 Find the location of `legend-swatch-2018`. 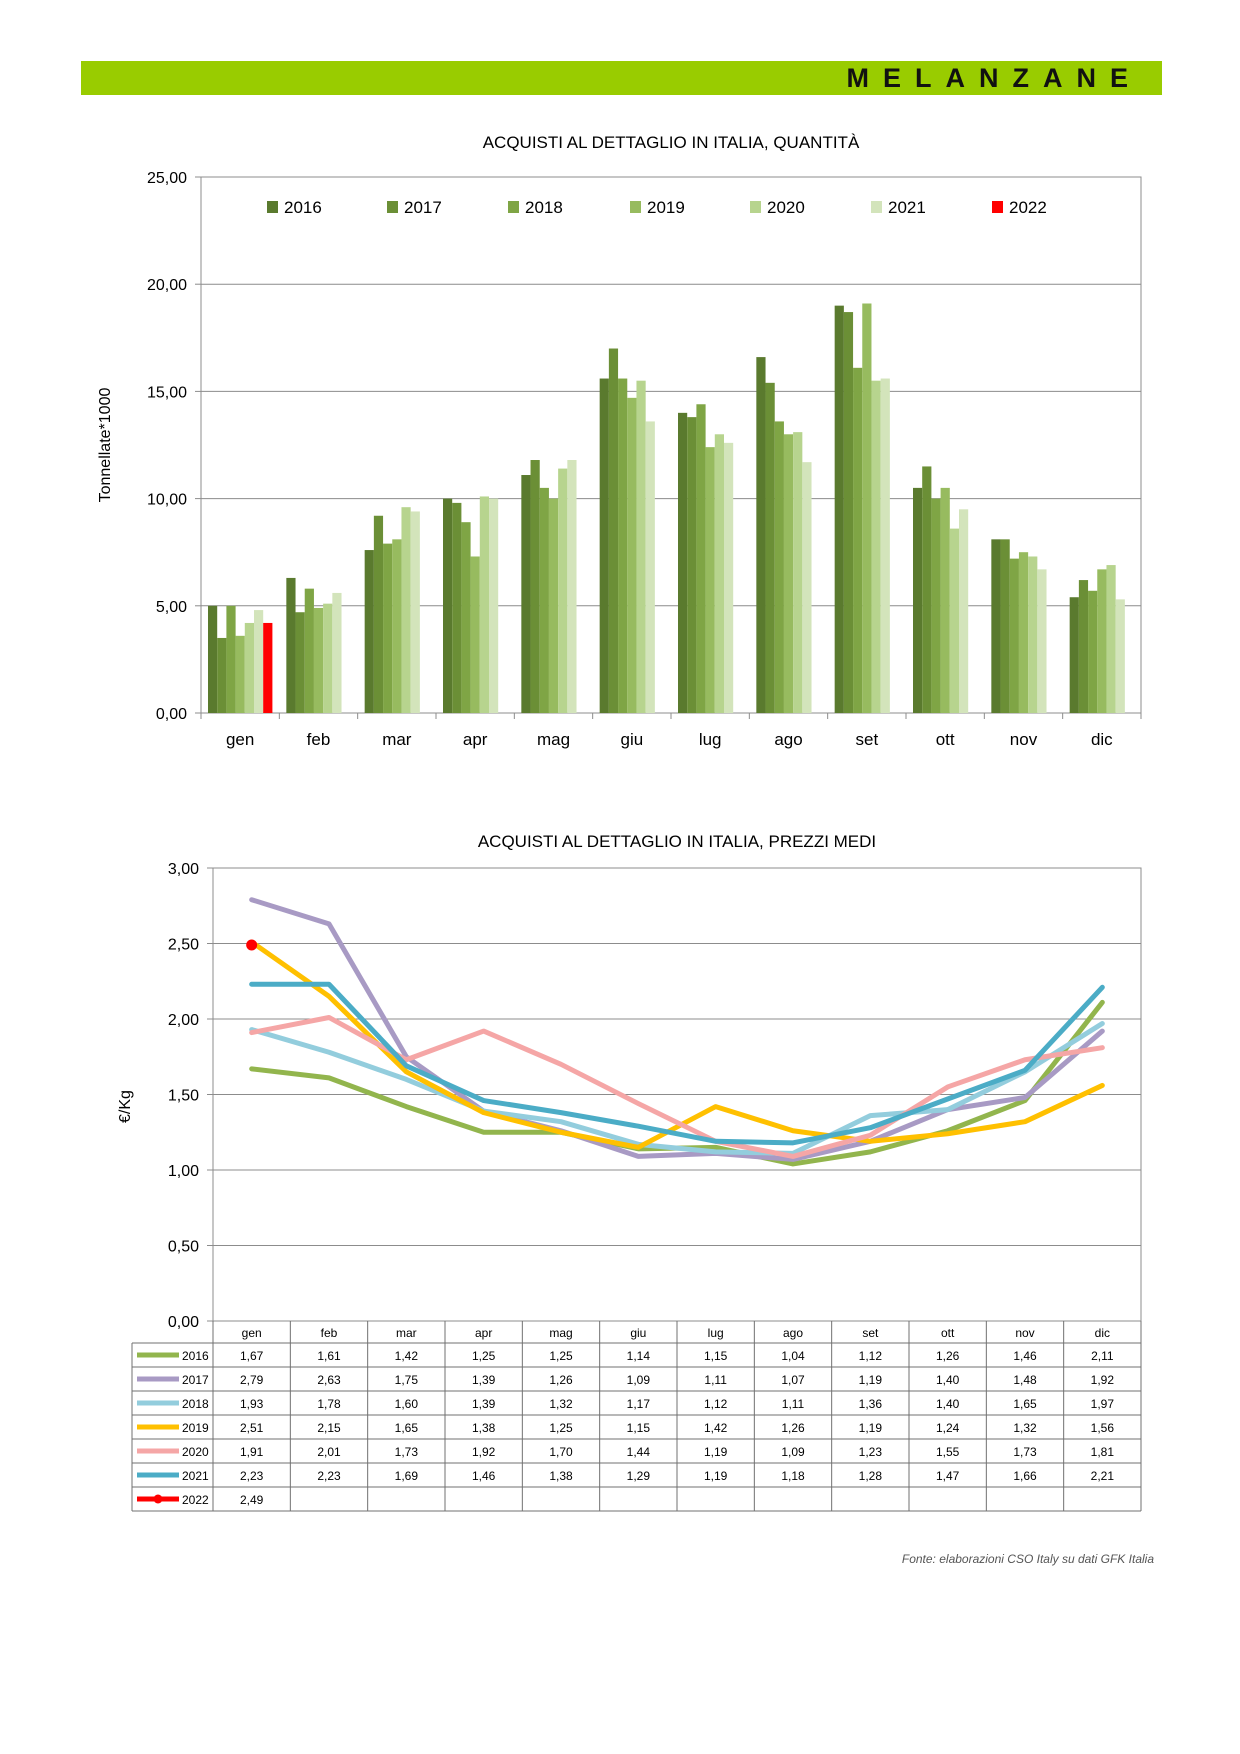

legend-swatch-2018 is located at coordinates (513, 207).